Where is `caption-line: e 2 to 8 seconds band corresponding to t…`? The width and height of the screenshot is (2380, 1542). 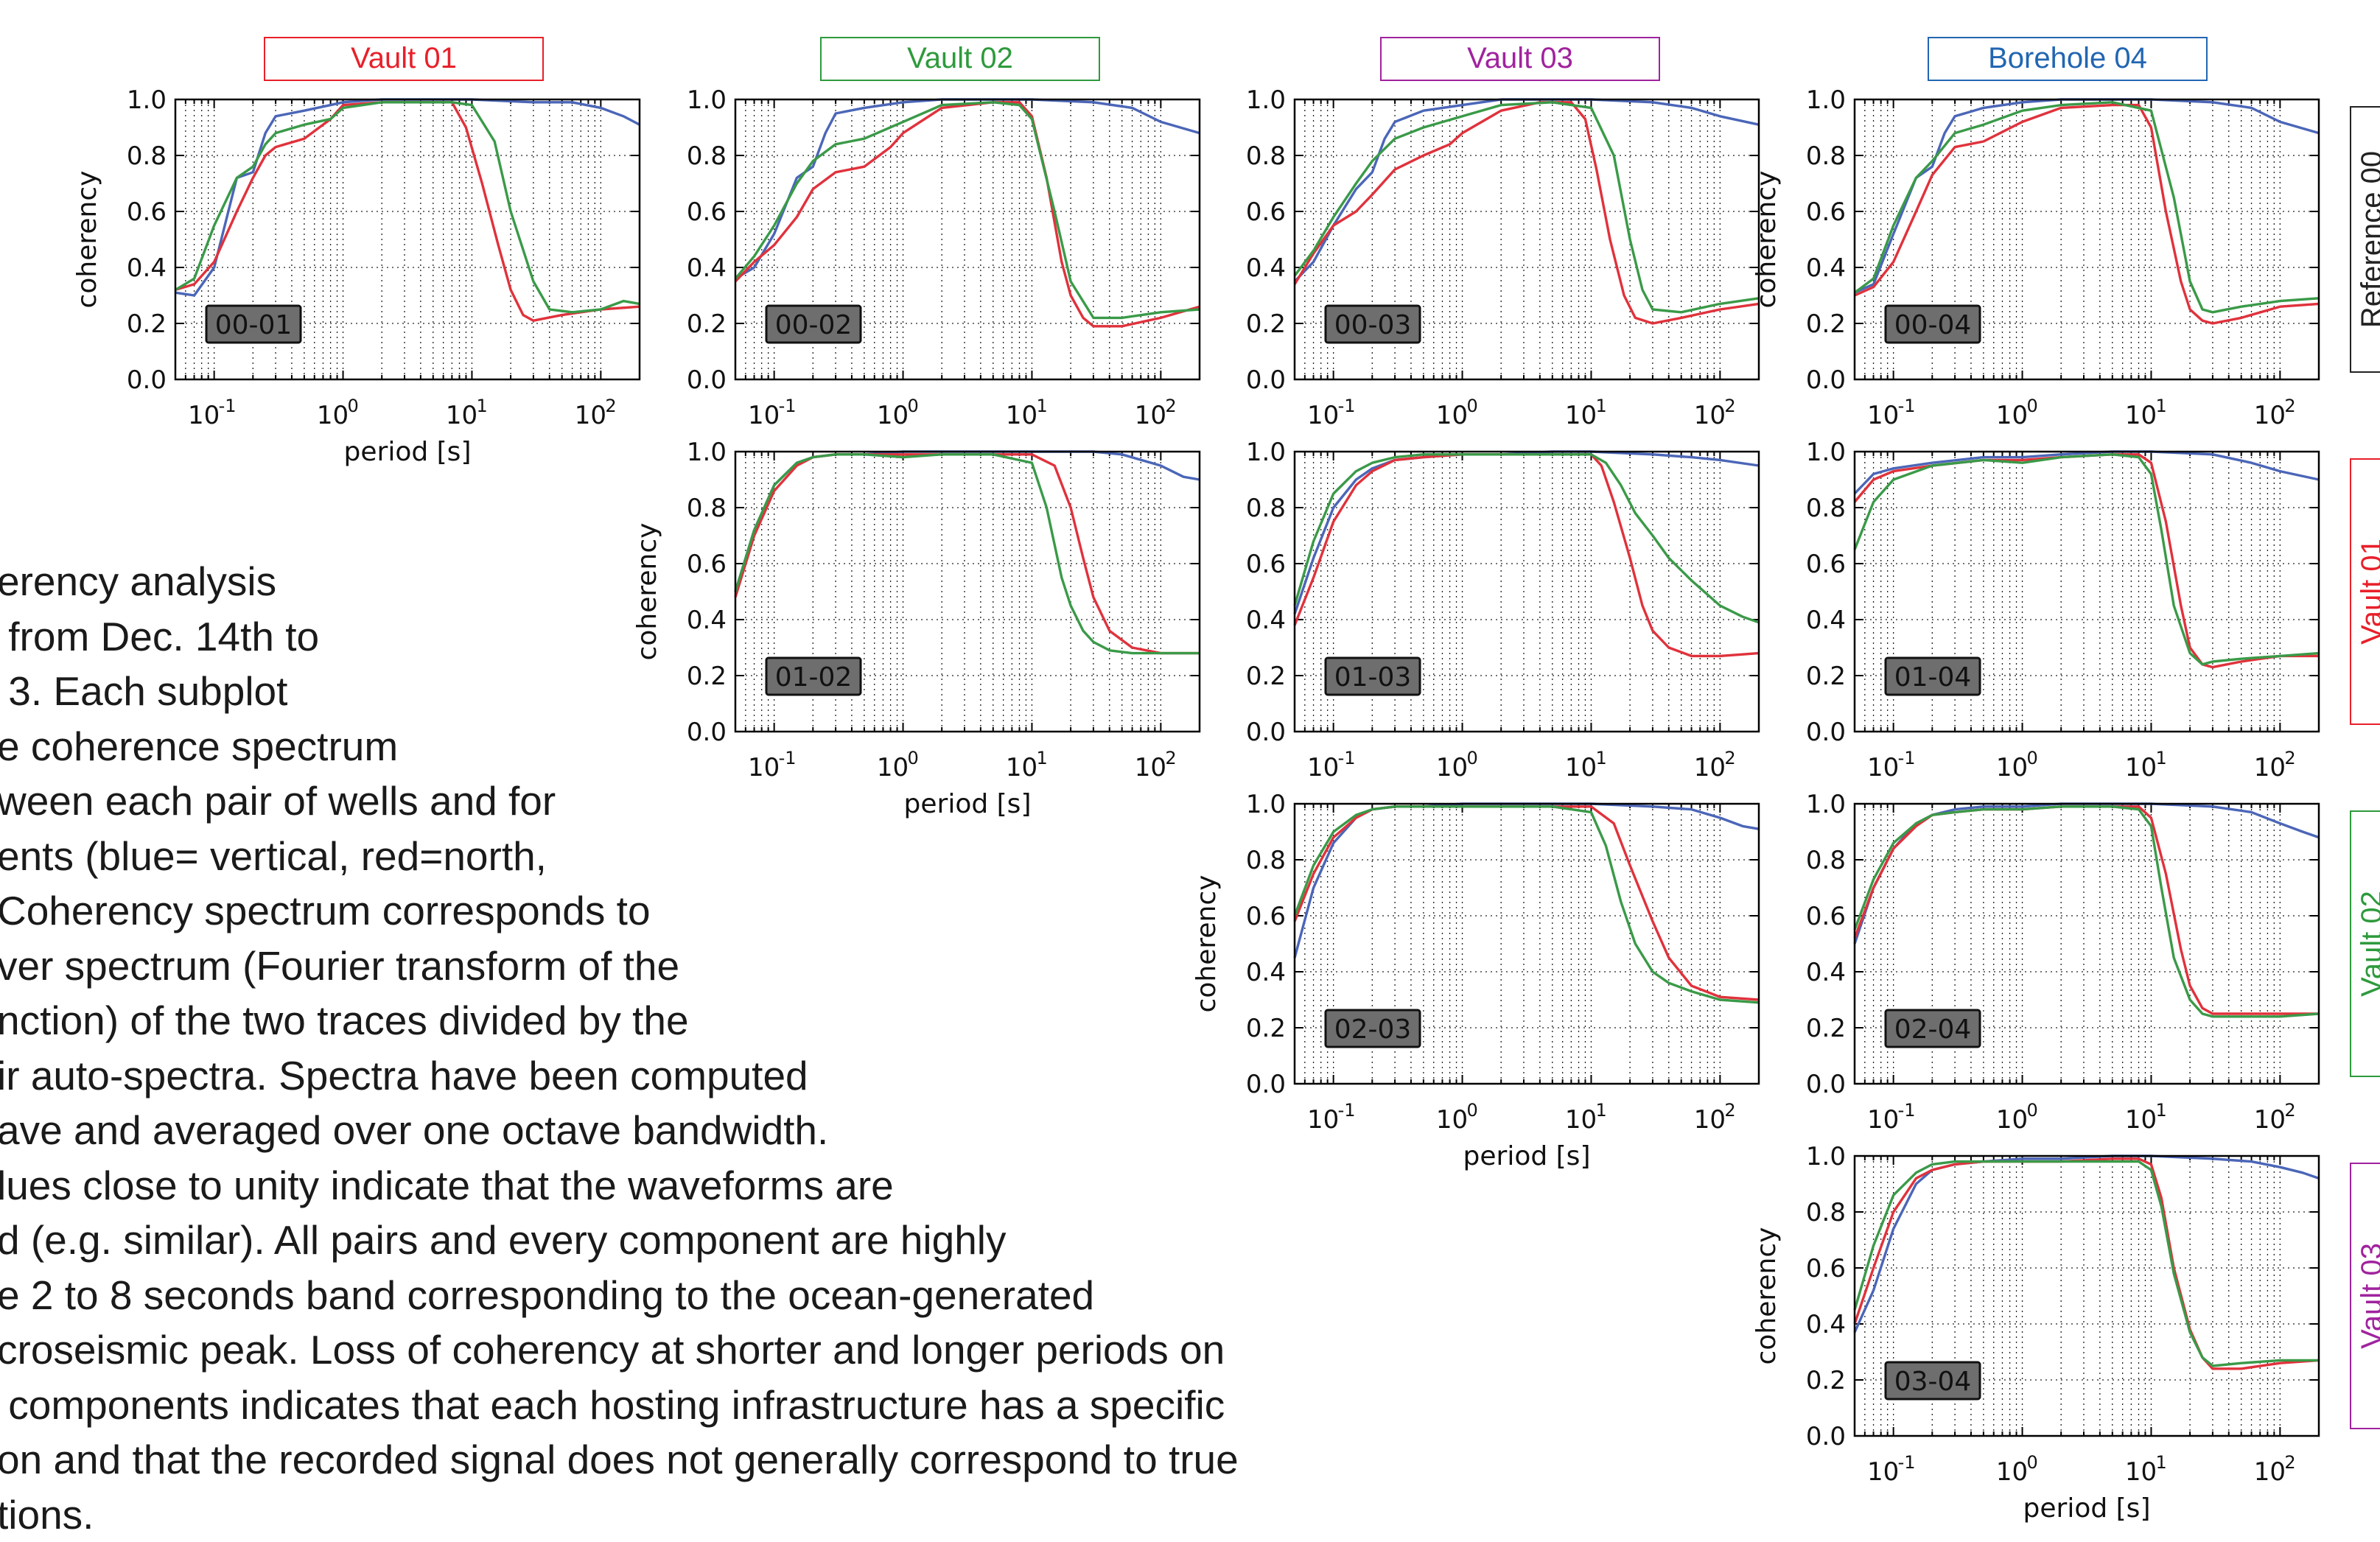 caption-line: e 2 to 8 seconds band corresponding to t… is located at coordinates (731, 1296).